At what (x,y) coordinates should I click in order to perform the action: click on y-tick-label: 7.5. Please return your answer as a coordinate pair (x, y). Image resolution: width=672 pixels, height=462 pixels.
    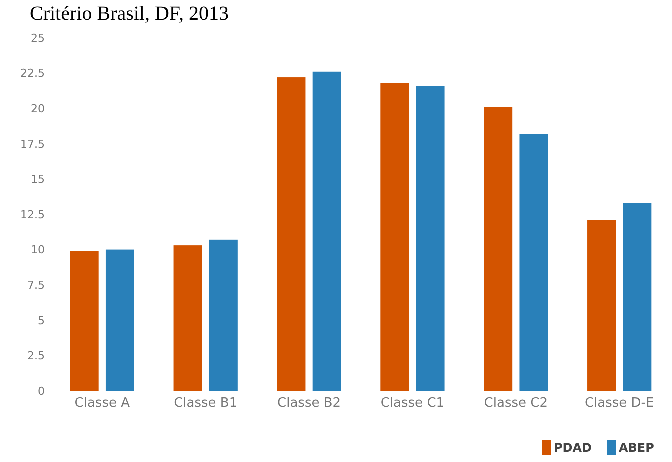
    Looking at the image, I should click on (36, 285).